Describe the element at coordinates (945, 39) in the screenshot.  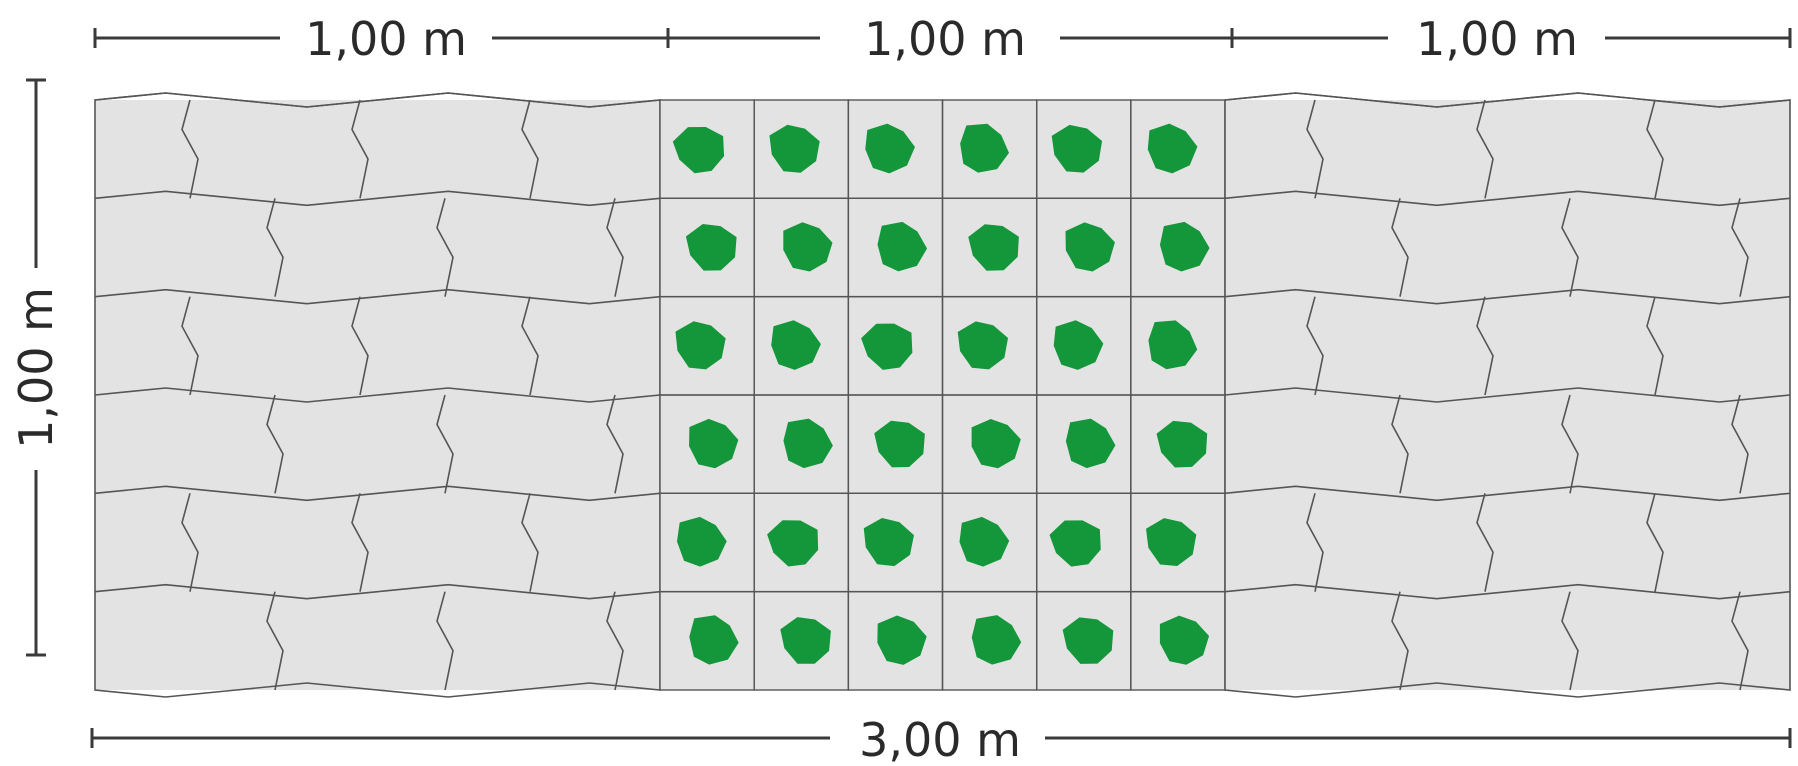
I see `top-dimension-label-2: 1,00 m` at that location.